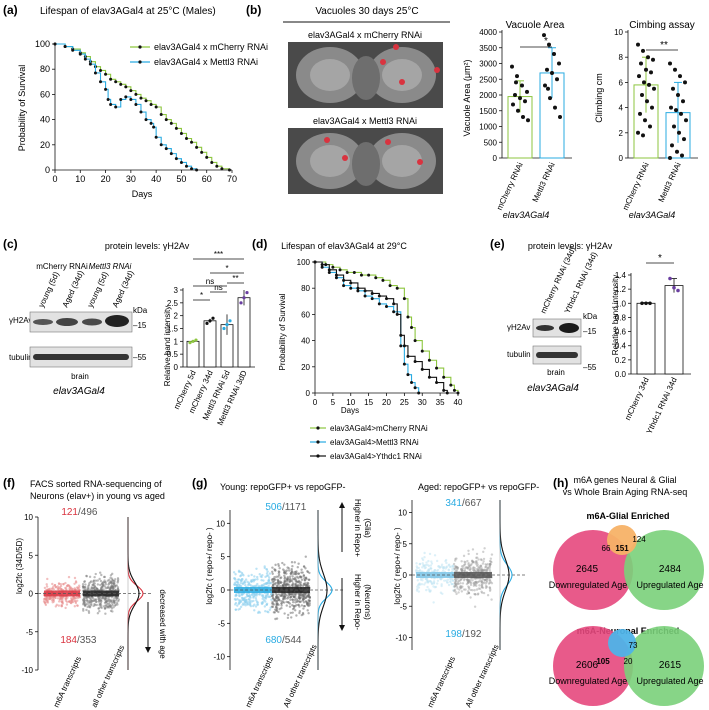  What do you see at coordinates (662, 405) in the screenshot?
I see `e-xcat: Ythdc1 RNAi 34d` at bounding box center [662, 405].